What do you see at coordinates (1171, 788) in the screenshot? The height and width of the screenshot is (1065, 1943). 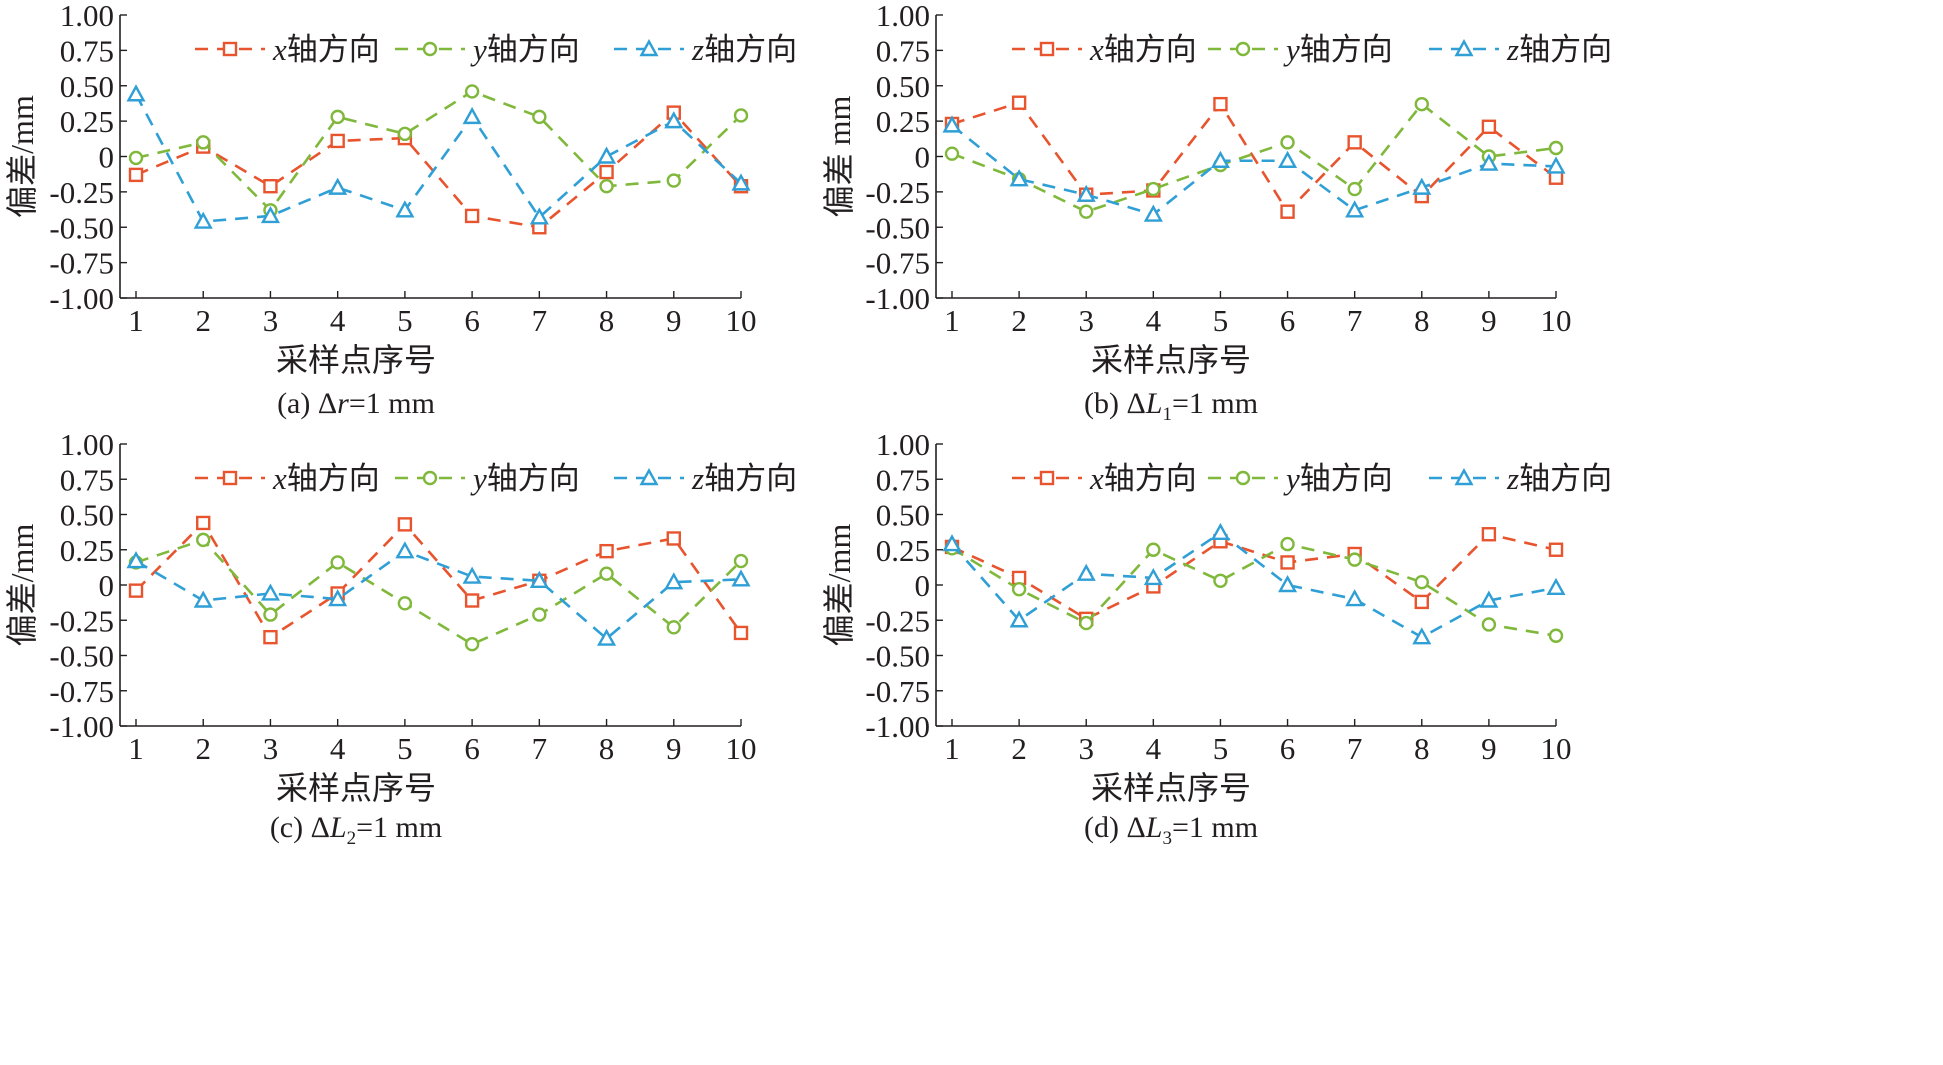 I see `x-axis-label: 采样点序号` at bounding box center [1171, 788].